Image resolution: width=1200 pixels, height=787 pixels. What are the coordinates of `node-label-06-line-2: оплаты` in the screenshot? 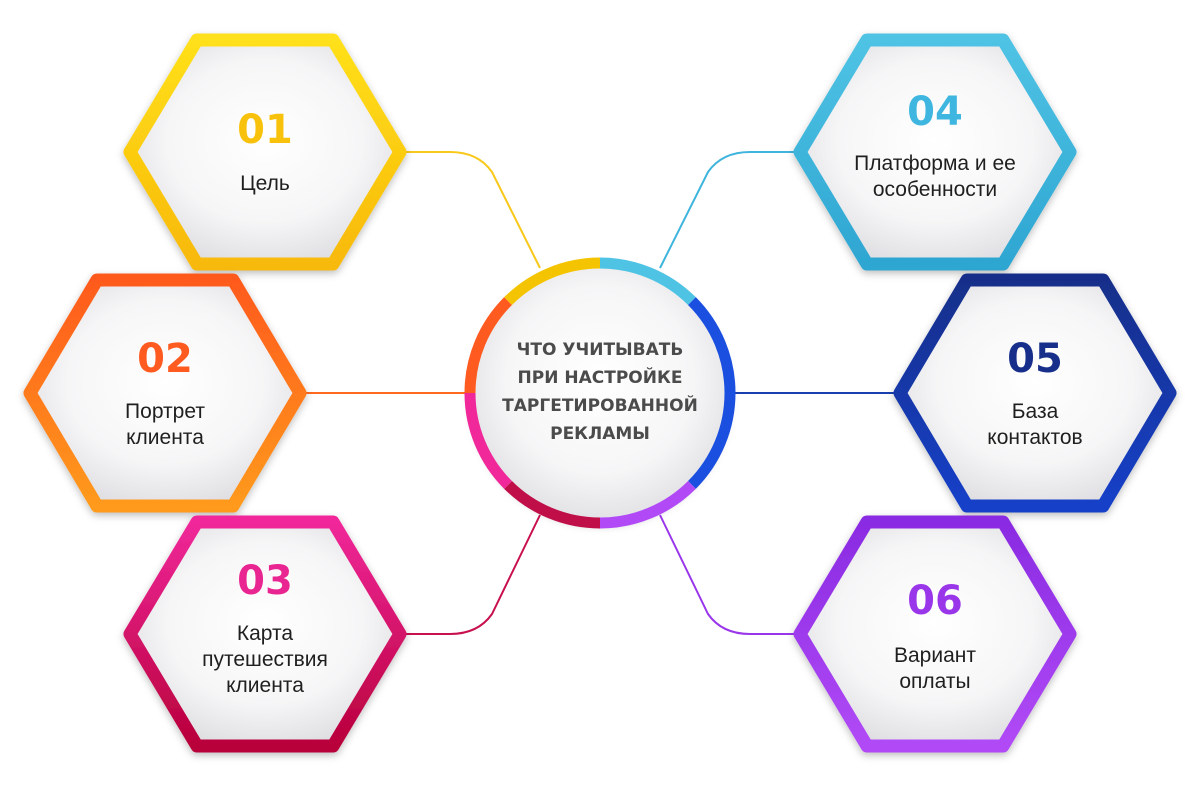 It's located at (934, 681).